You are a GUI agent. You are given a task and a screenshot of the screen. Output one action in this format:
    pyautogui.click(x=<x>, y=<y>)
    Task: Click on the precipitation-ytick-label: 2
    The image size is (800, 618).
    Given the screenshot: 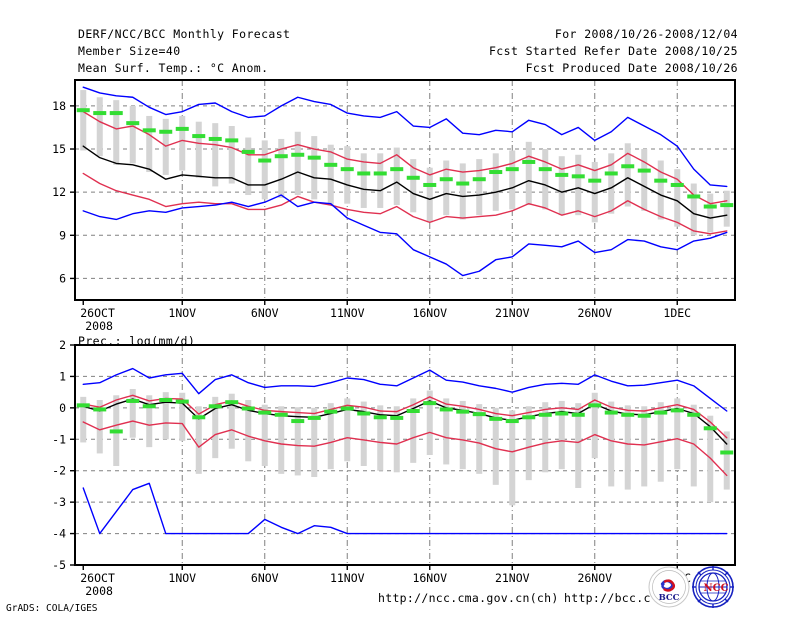 What is the action you would take?
    pyautogui.click(x=62, y=345)
    